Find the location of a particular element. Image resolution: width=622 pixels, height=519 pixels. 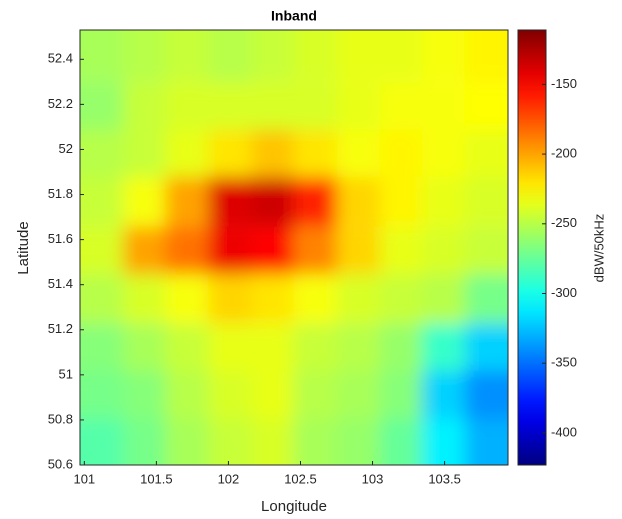

y-tick-label: 51.4 is located at coordinates (60, 283).